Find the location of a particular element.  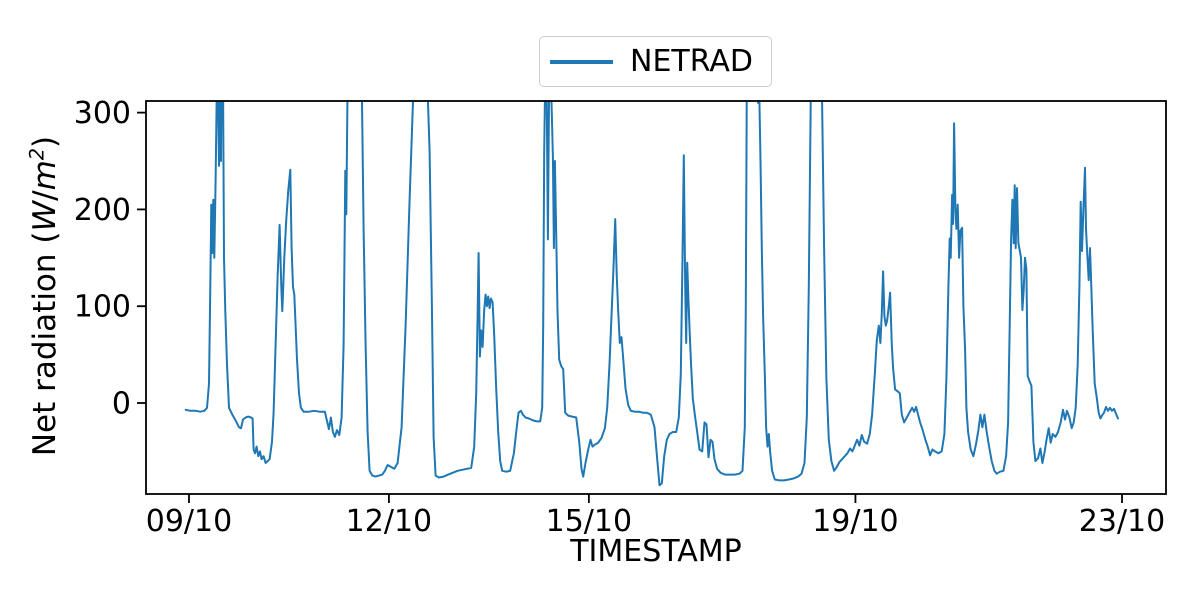

legend: NETRAD is located at coordinates (655, 61).